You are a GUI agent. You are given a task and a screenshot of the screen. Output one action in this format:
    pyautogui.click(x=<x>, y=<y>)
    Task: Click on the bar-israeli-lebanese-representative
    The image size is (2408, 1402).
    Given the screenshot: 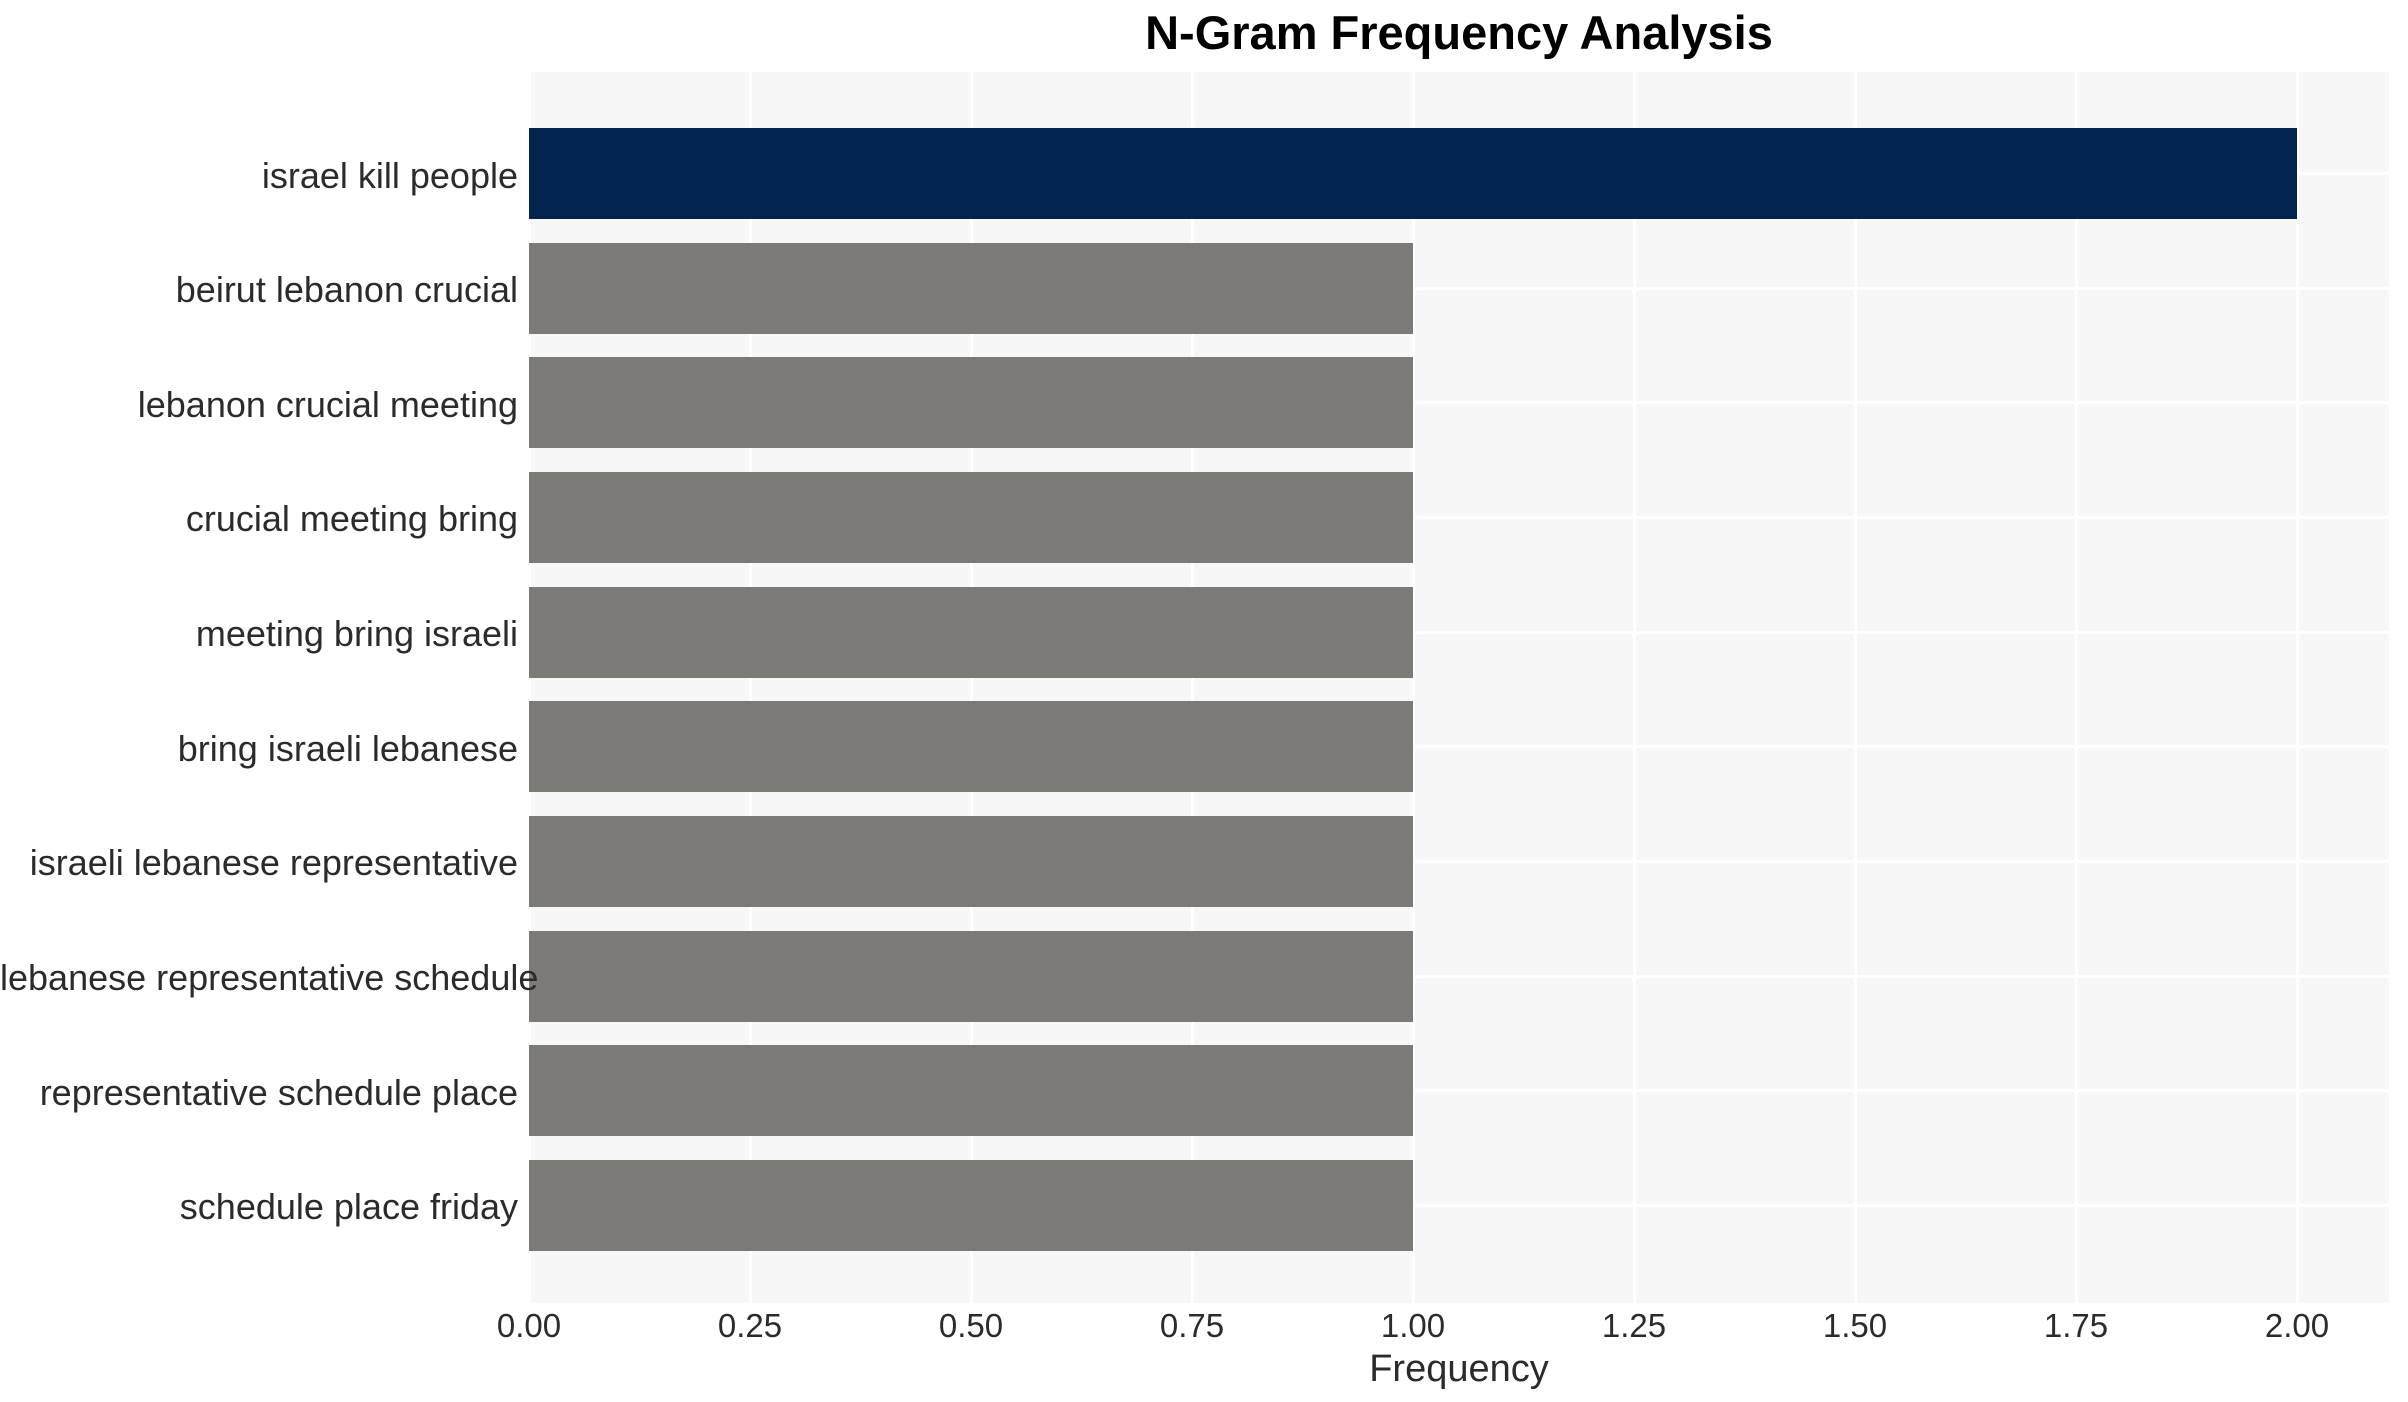 What is the action you would take?
    pyautogui.click(x=971, y=861)
    